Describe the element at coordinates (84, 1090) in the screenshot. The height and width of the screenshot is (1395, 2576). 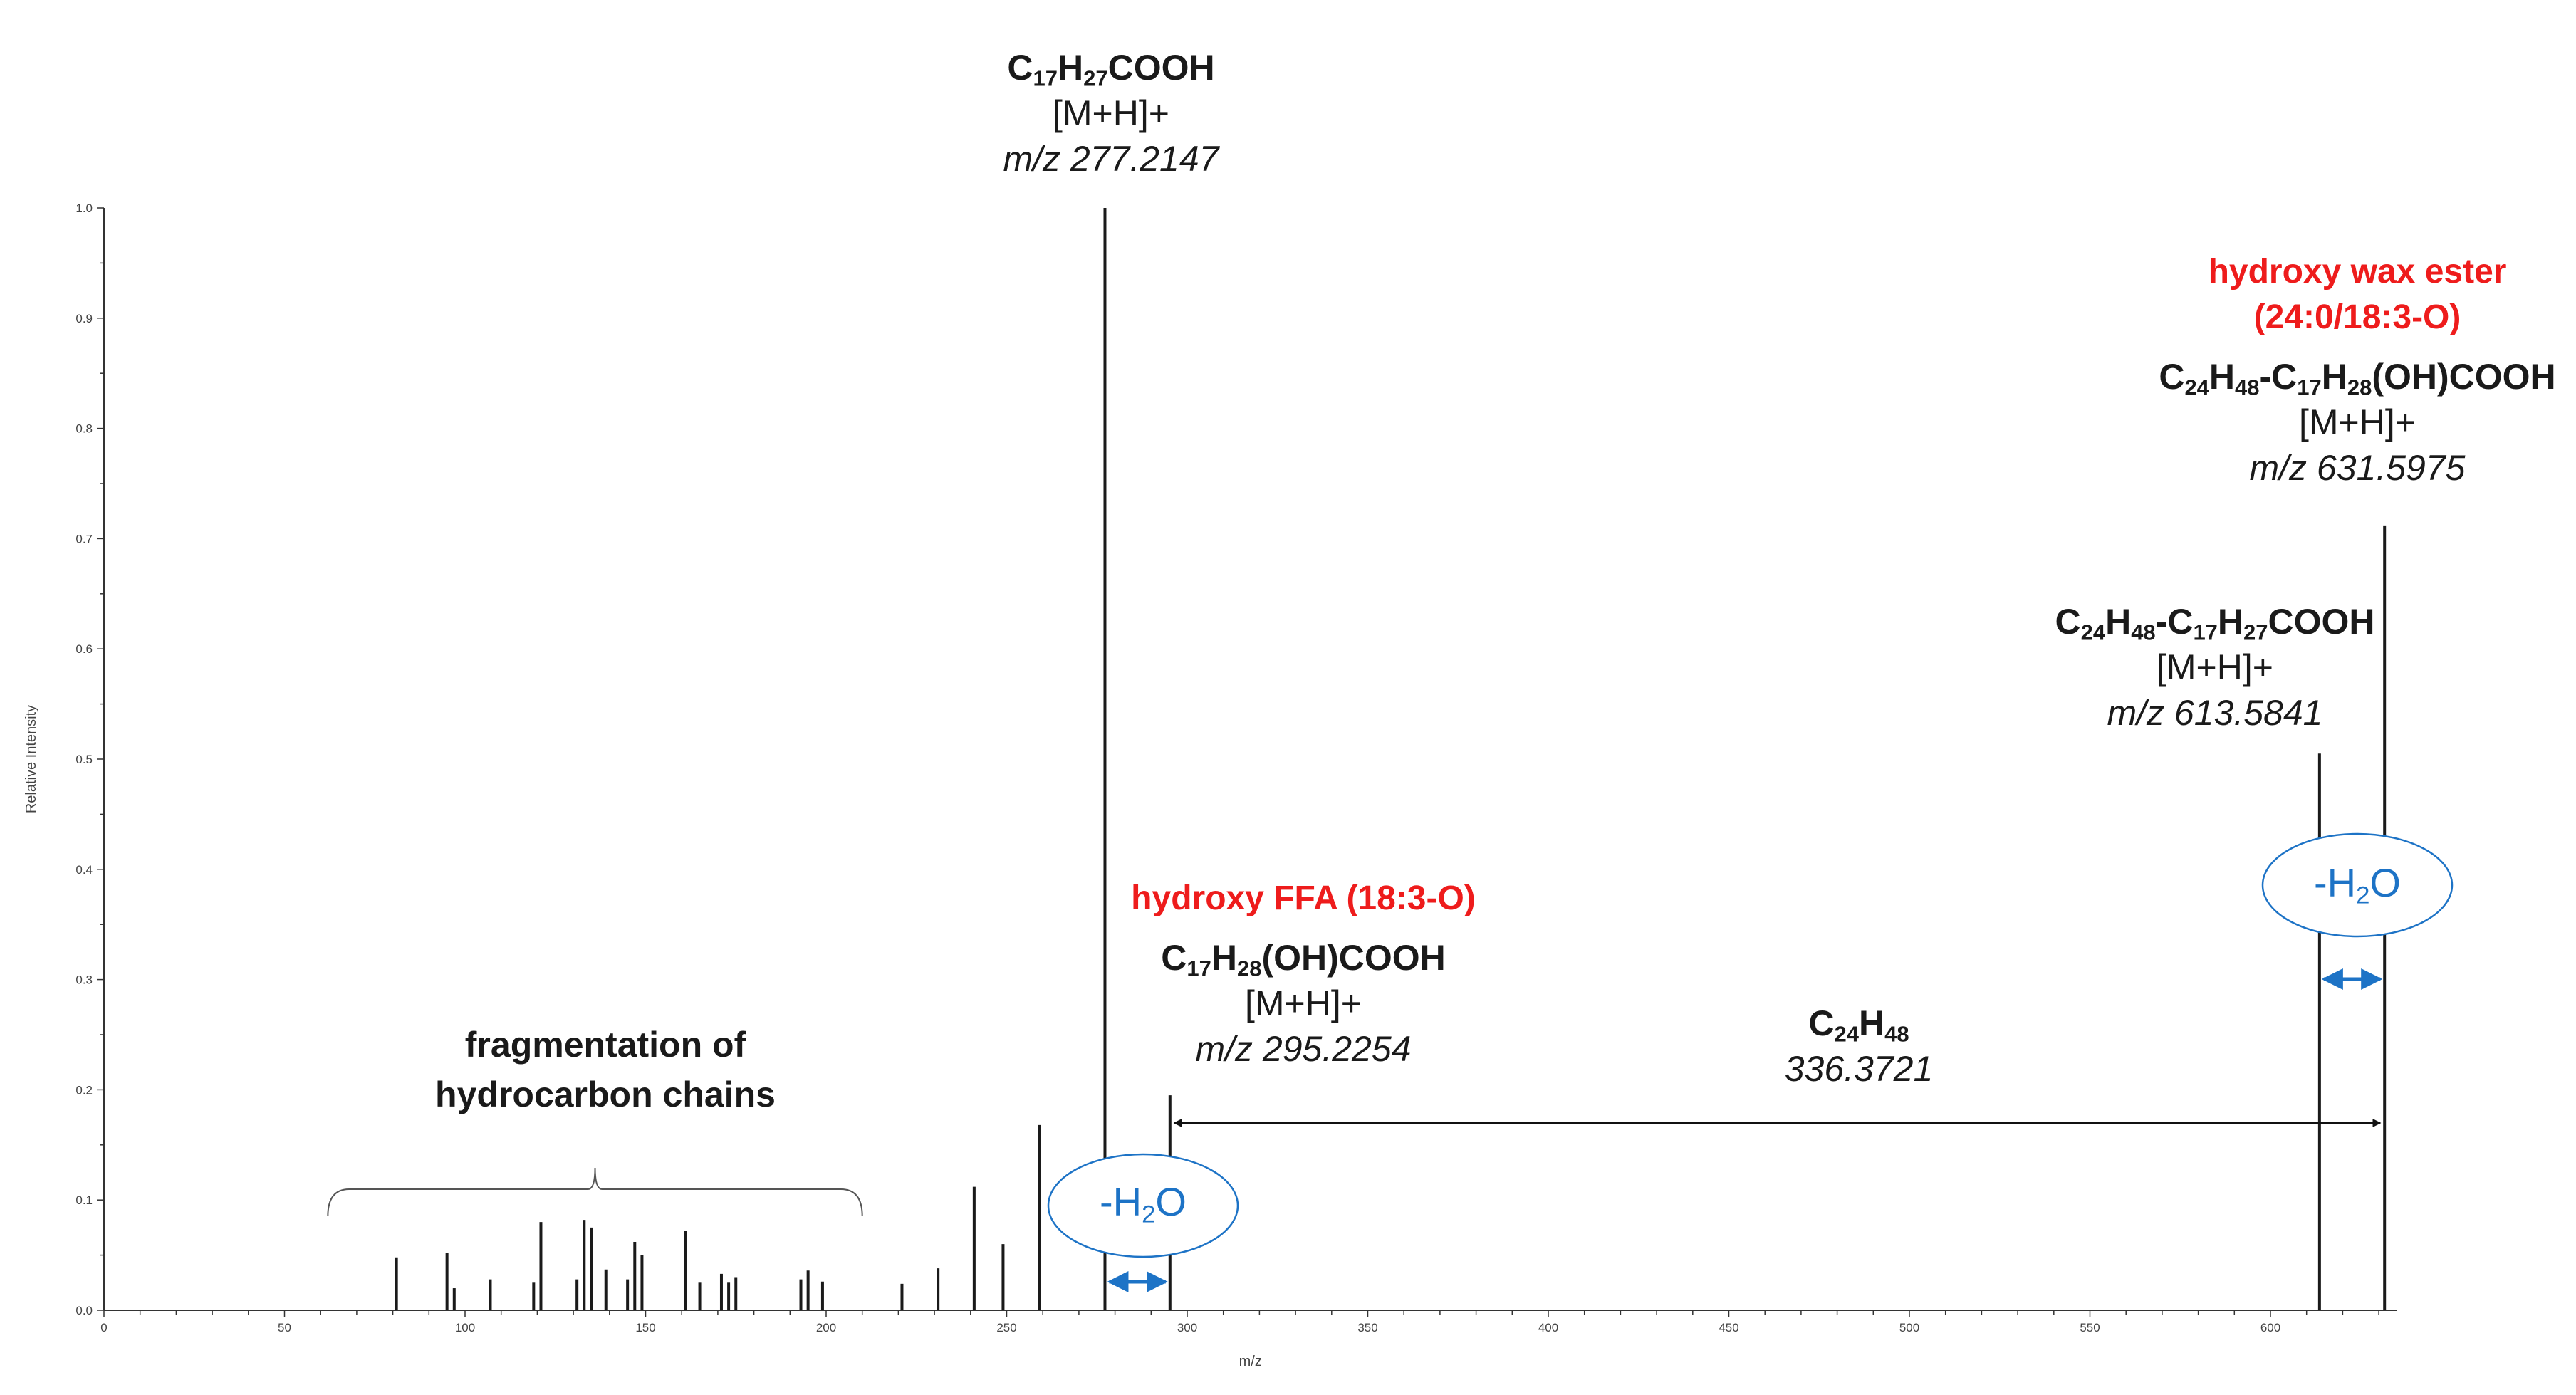
I see `y-tick-label: 0.2` at that location.